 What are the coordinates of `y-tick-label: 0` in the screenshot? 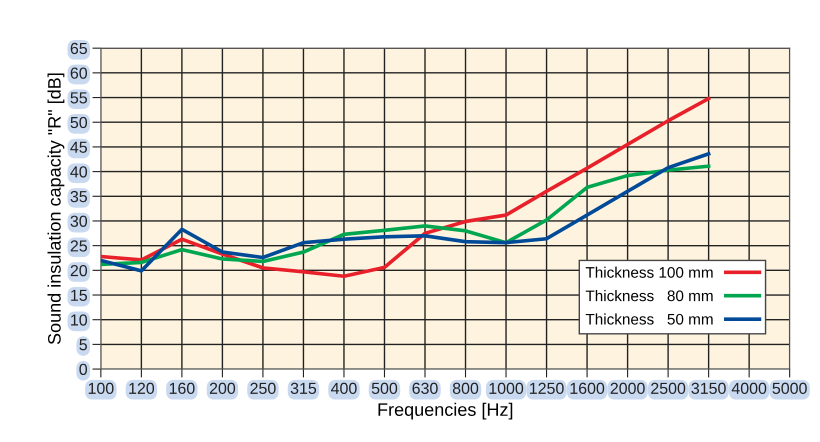 It's located at (83, 370).